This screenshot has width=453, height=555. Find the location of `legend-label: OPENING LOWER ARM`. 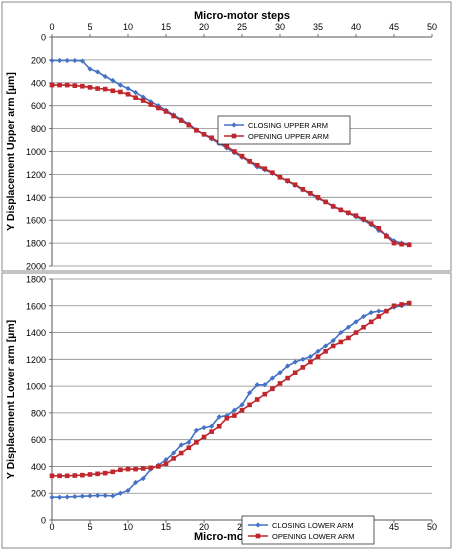

legend-label: OPENING LOWER ARM is located at coordinates (313, 536).